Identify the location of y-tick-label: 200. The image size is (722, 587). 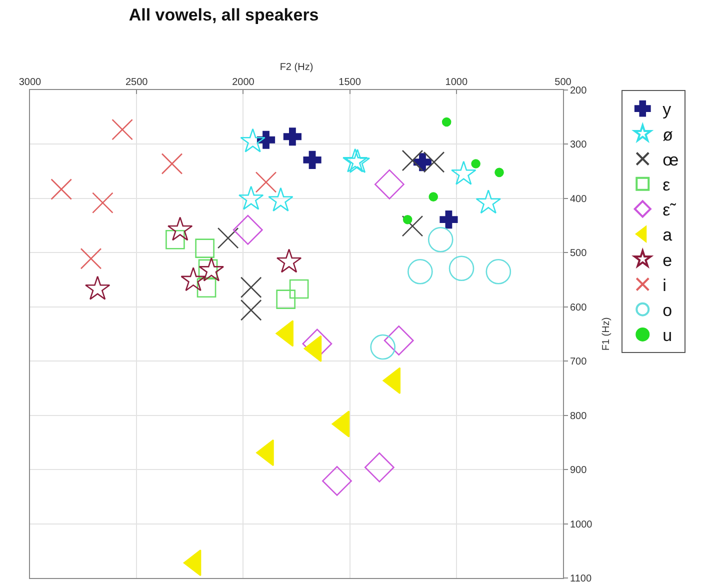
(579, 91).